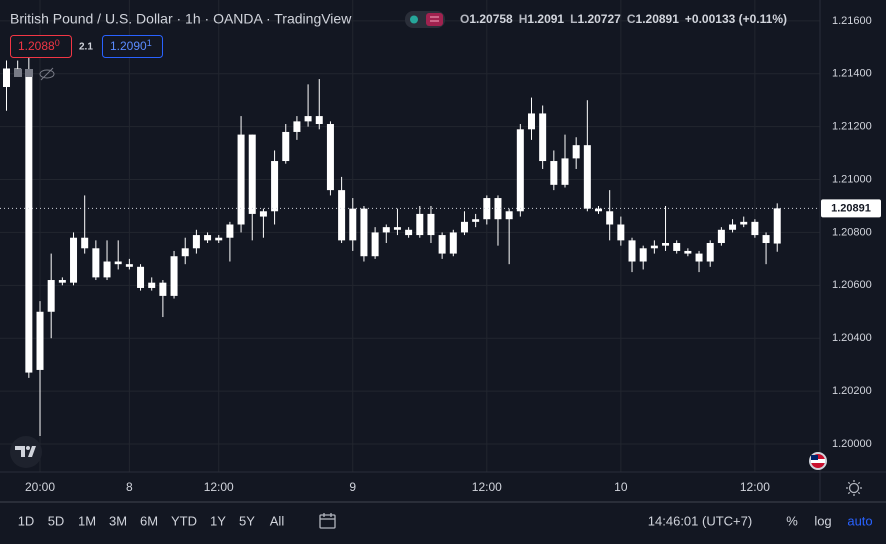 Image resolution: width=886 pixels, height=544 pixels. What do you see at coordinates (599, 19) in the screenshot?
I see `ohlc-value: 1.20727` at bounding box center [599, 19].